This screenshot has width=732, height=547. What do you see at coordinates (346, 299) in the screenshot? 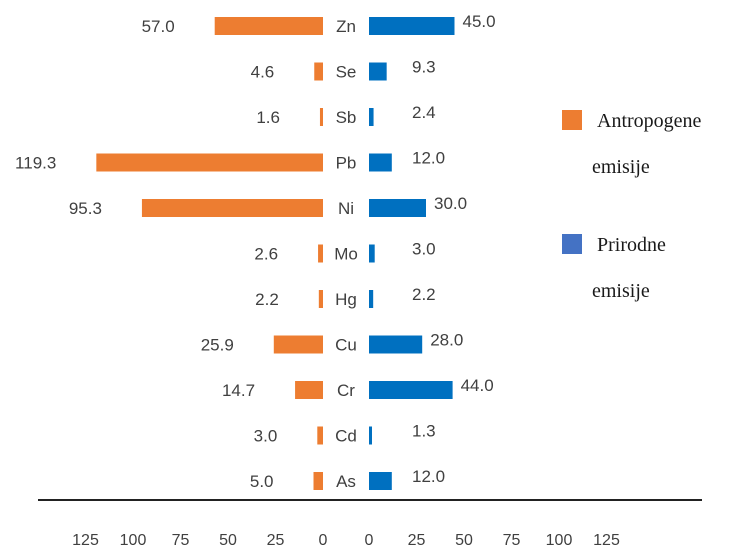
I see `category-label-hg: Hg` at bounding box center [346, 299].